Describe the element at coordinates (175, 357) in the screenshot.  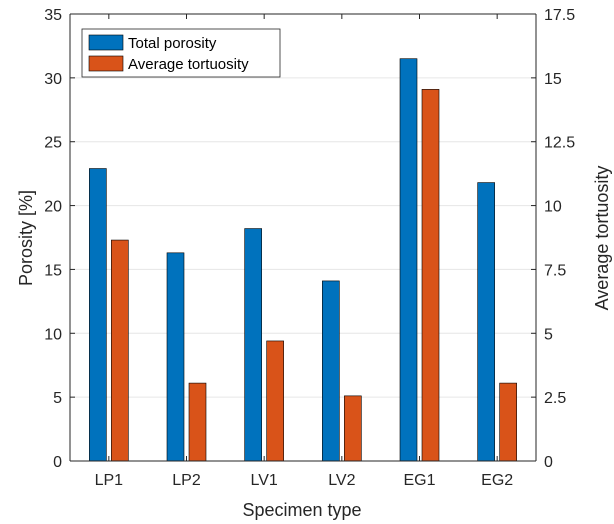
I see `bar-total-porosity-lp2` at that location.